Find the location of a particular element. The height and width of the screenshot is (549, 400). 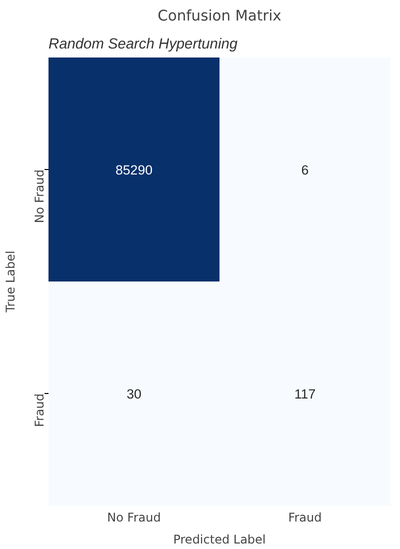

data-label: 117 is located at coordinates (305, 394).